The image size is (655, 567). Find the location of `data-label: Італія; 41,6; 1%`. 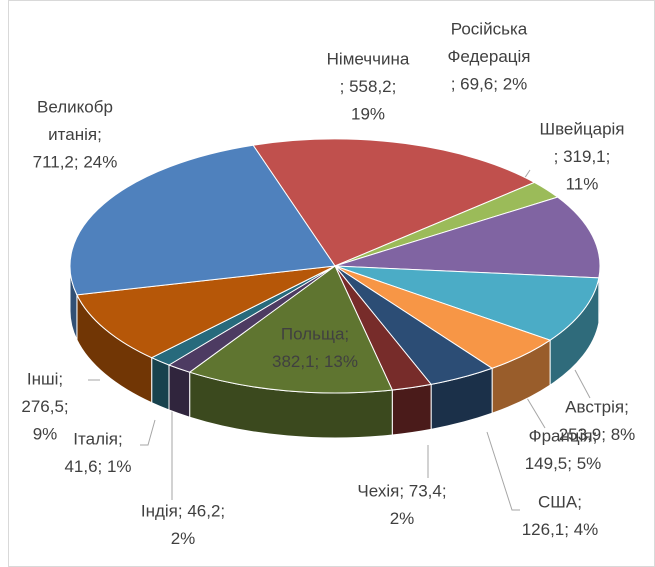

data-label: Італія; 41,6; 1% is located at coordinates (97, 452).